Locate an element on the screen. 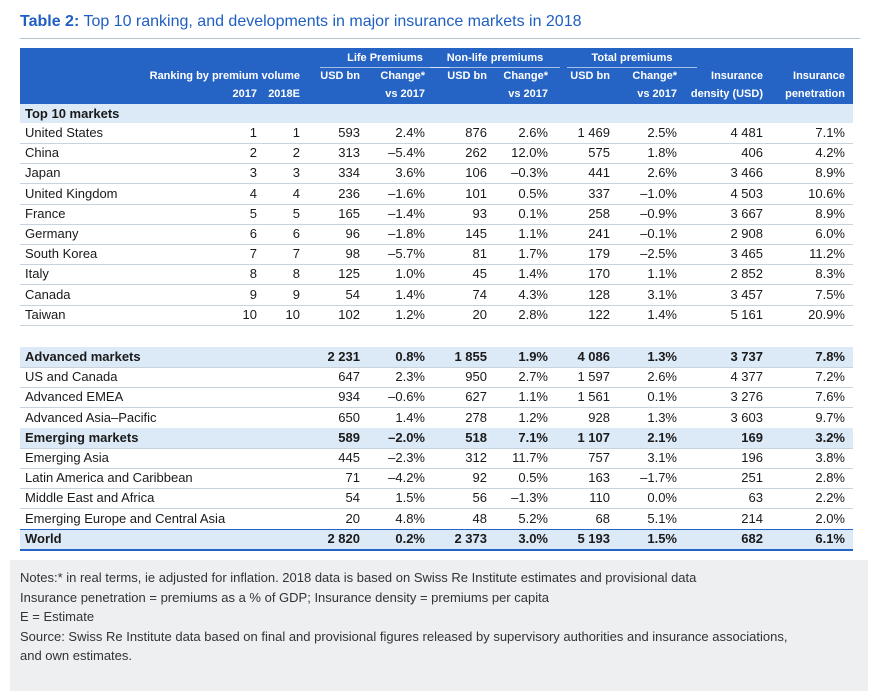 The height and width of the screenshot is (691, 878). value-cell: 0.1% is located at coordinates (533, 213).